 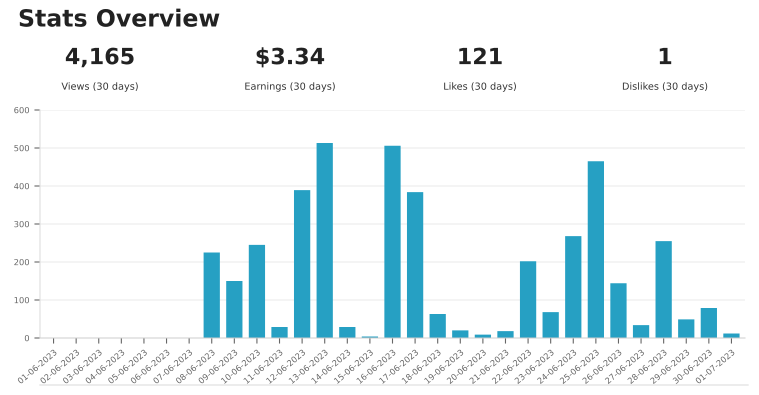 What do you see at coordinates (22, 262) in the screenshot?
I see `y-tick-label: 200` at bounding box center [22, 262].